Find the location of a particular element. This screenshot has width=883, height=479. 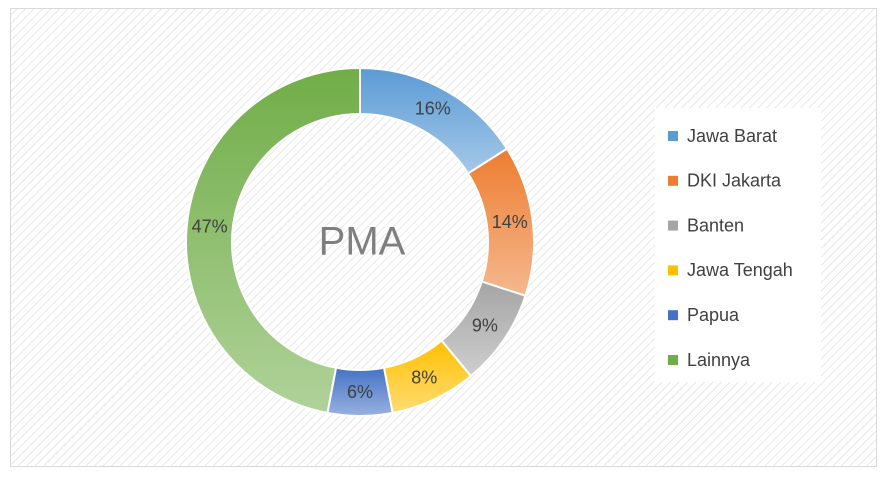

data-label: 16% is located at coordinates (433, 108).